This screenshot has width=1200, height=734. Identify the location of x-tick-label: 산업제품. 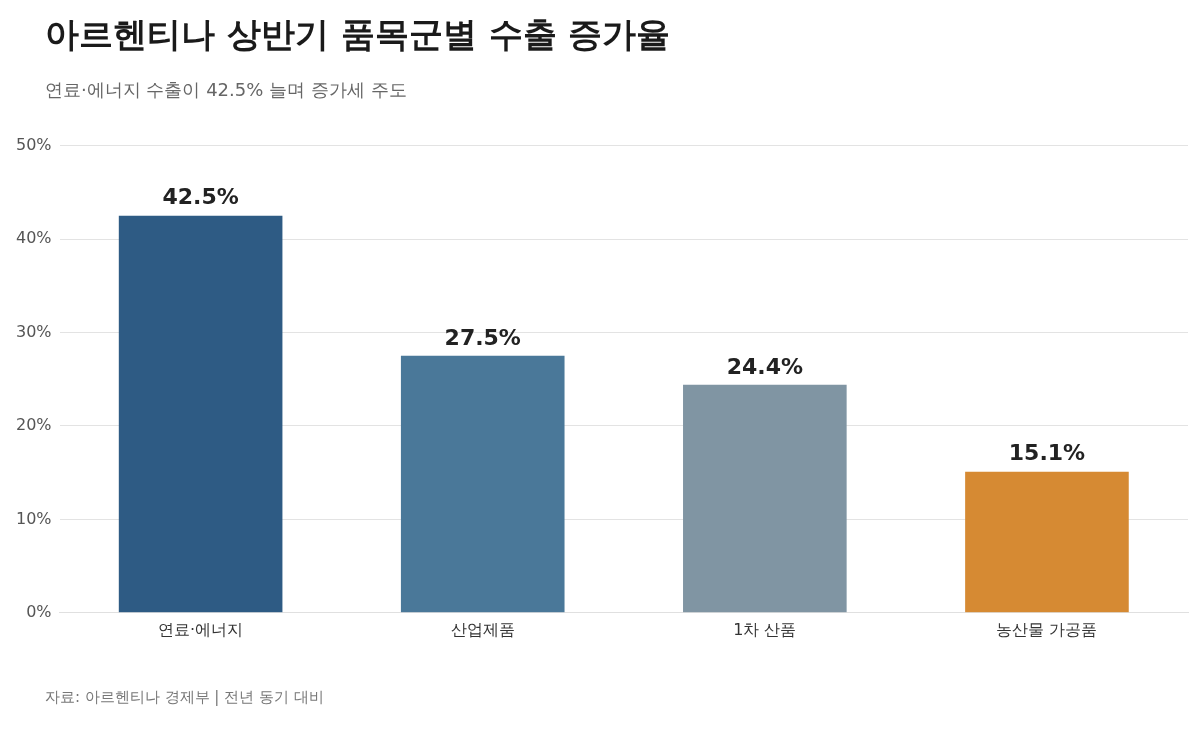
(482, 629).